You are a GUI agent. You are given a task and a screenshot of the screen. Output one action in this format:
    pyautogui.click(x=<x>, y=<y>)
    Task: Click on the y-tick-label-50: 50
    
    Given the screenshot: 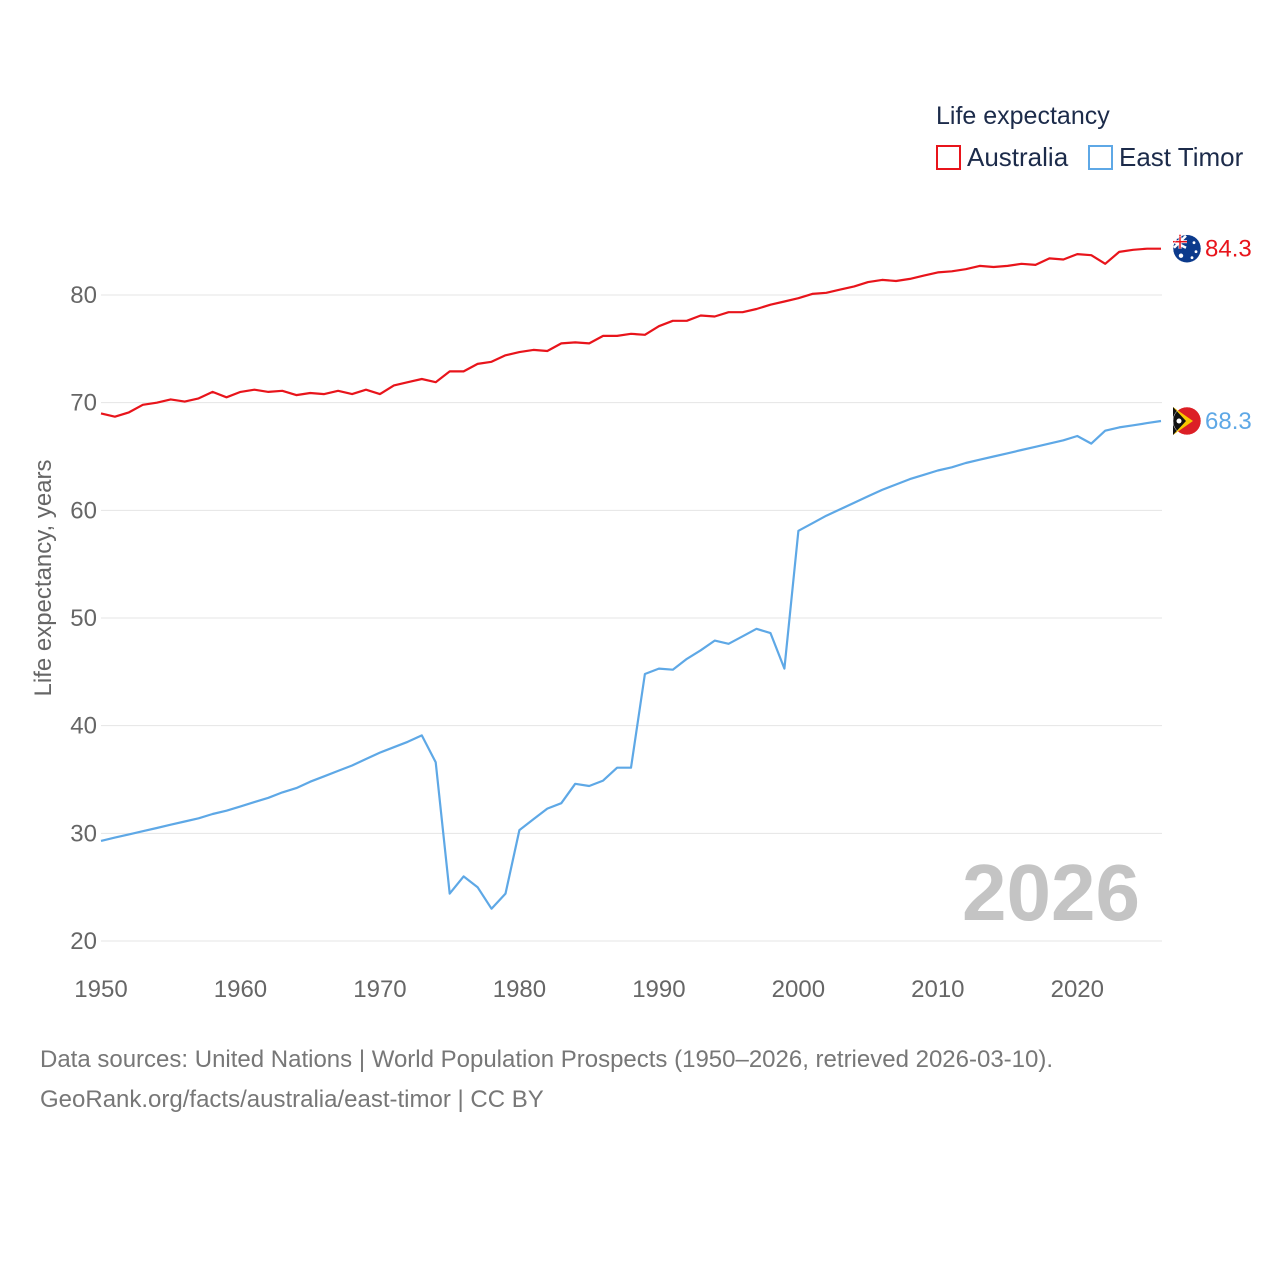 What is the action you would take?
    pyautogui.click(x=83, y=618)
    